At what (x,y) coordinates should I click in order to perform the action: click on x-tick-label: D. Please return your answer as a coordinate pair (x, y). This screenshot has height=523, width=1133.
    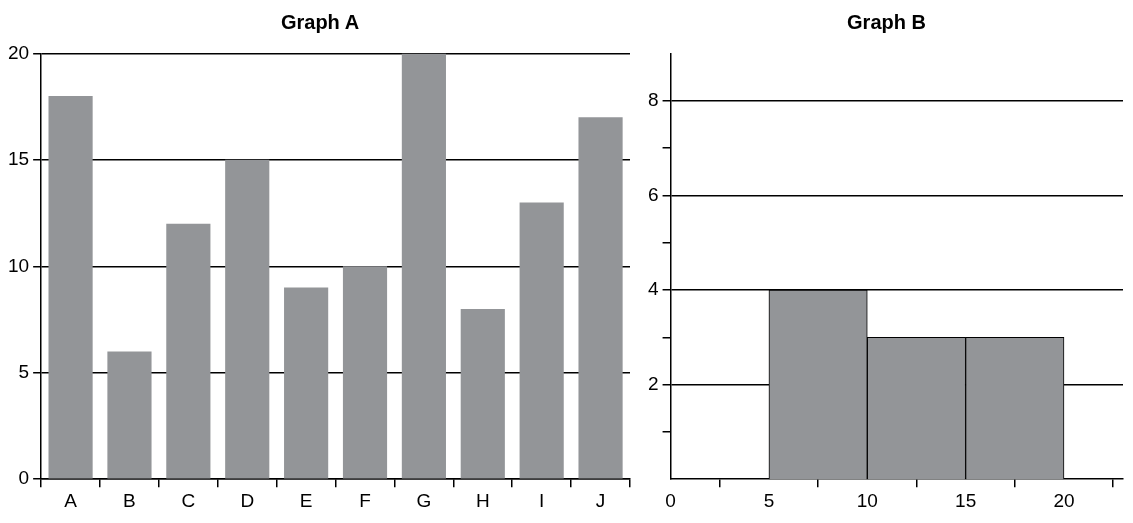
    Looking at the image, I should click on (247, 500).